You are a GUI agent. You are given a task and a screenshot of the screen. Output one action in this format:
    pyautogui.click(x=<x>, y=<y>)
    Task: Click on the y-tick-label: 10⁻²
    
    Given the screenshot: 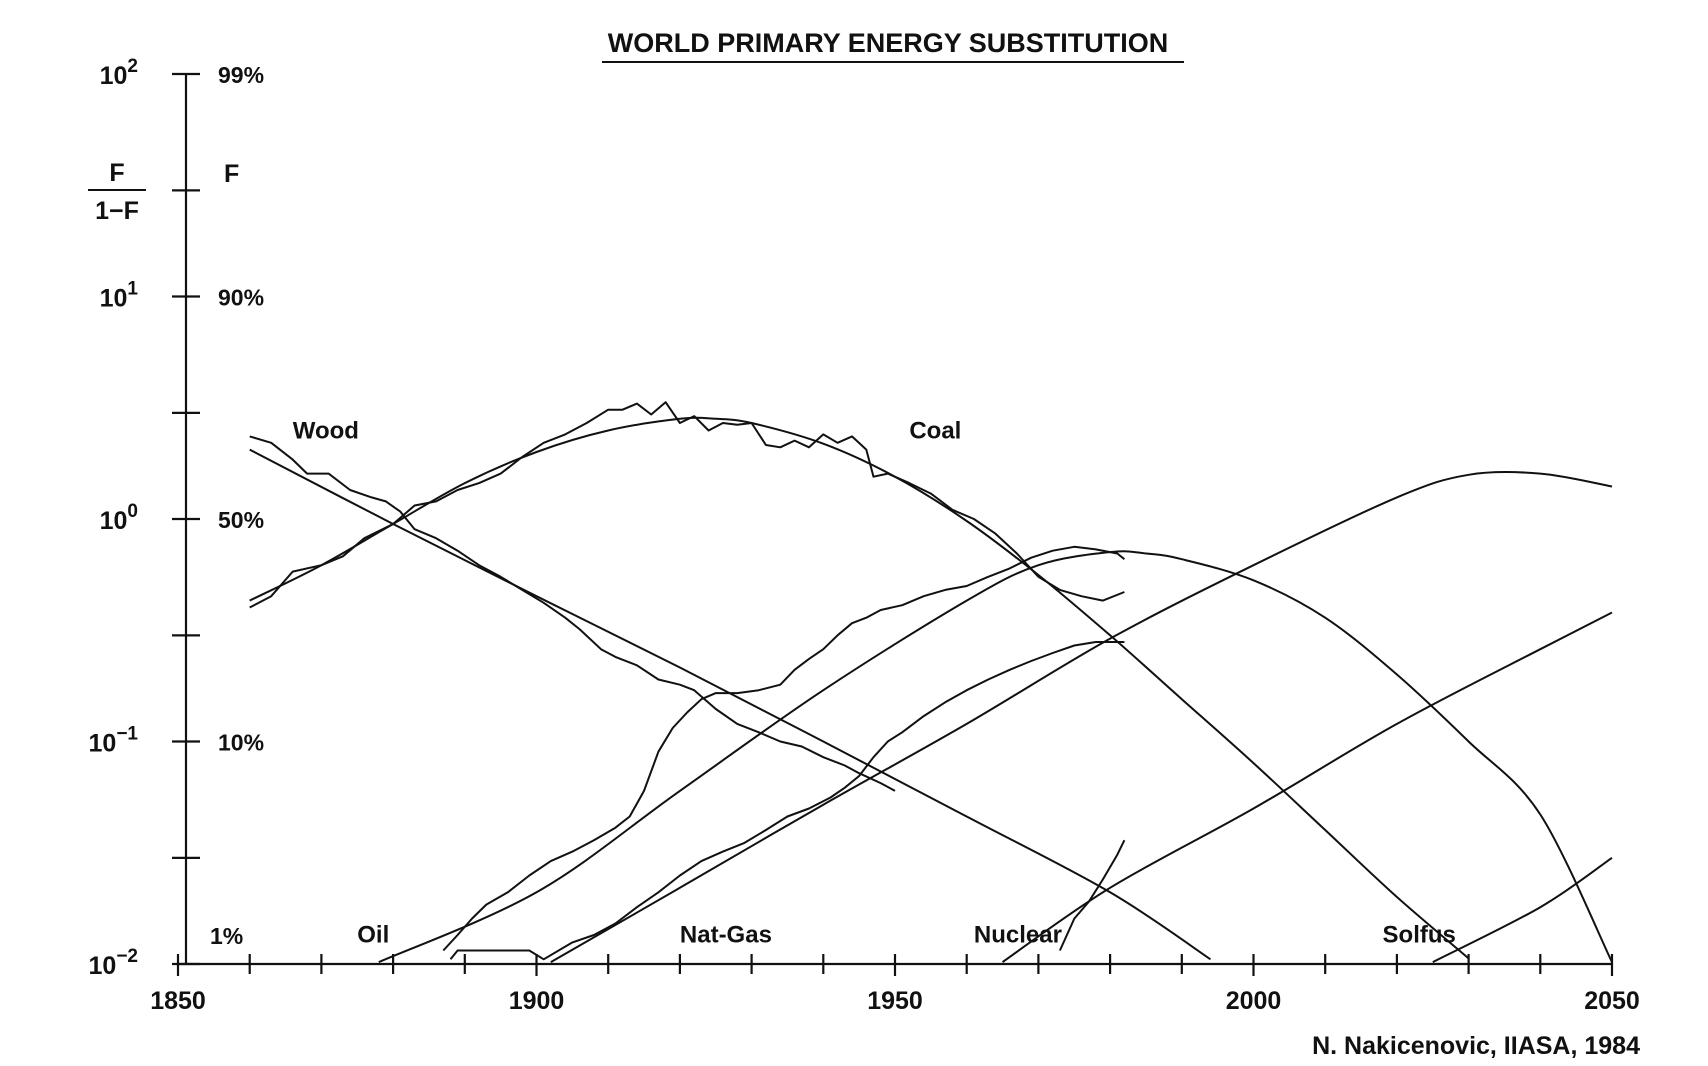 What is the action you would take?
    pyautogui.click(x=113, y=963)
    